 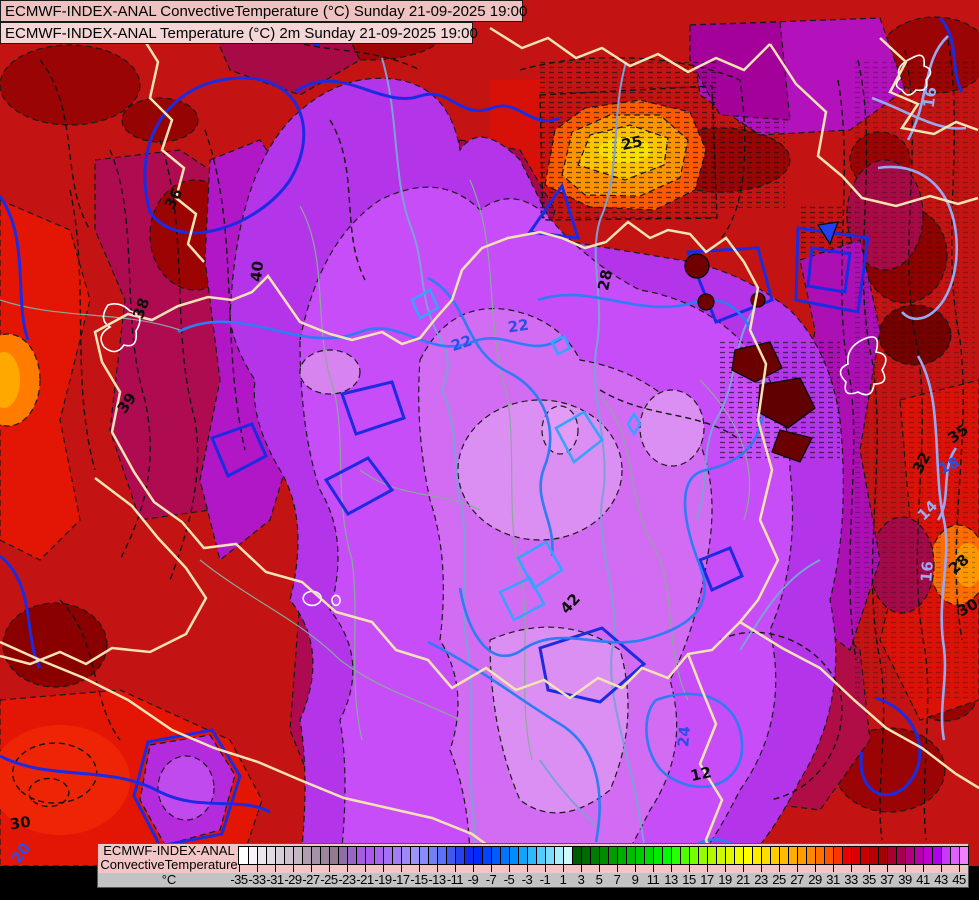 What do you see at coordinates (635, 879) in the screenshot?
I see `colorbar-tick-label: 9` at bounding box center [635, 879].